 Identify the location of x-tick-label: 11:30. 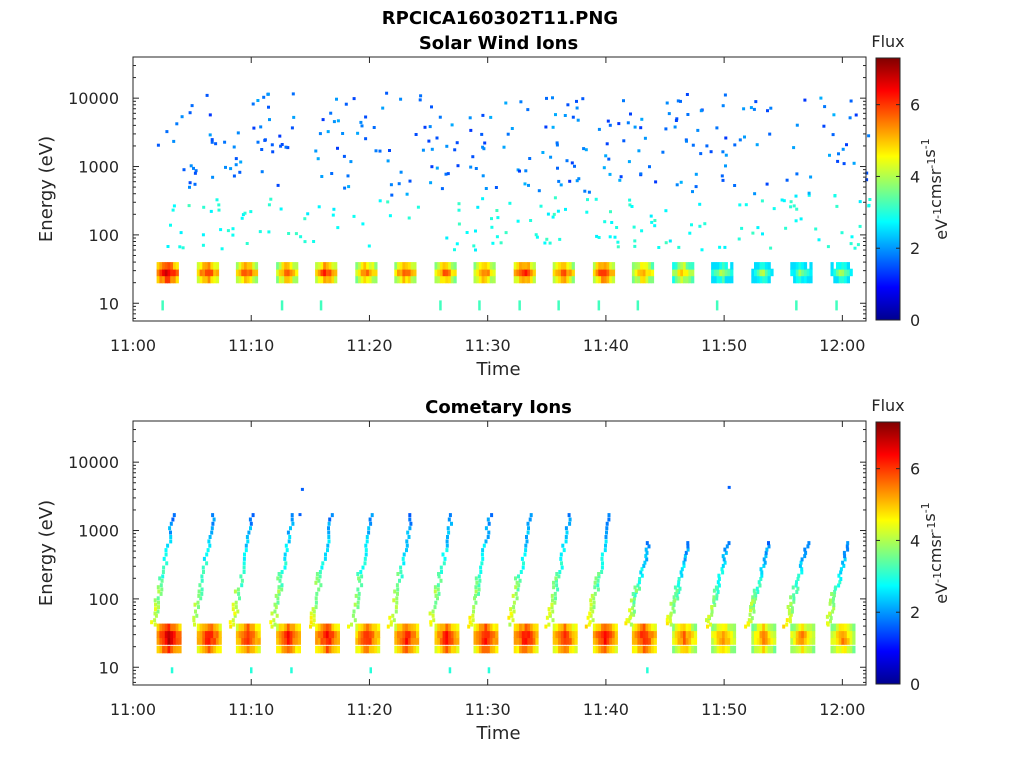
(488, 345).